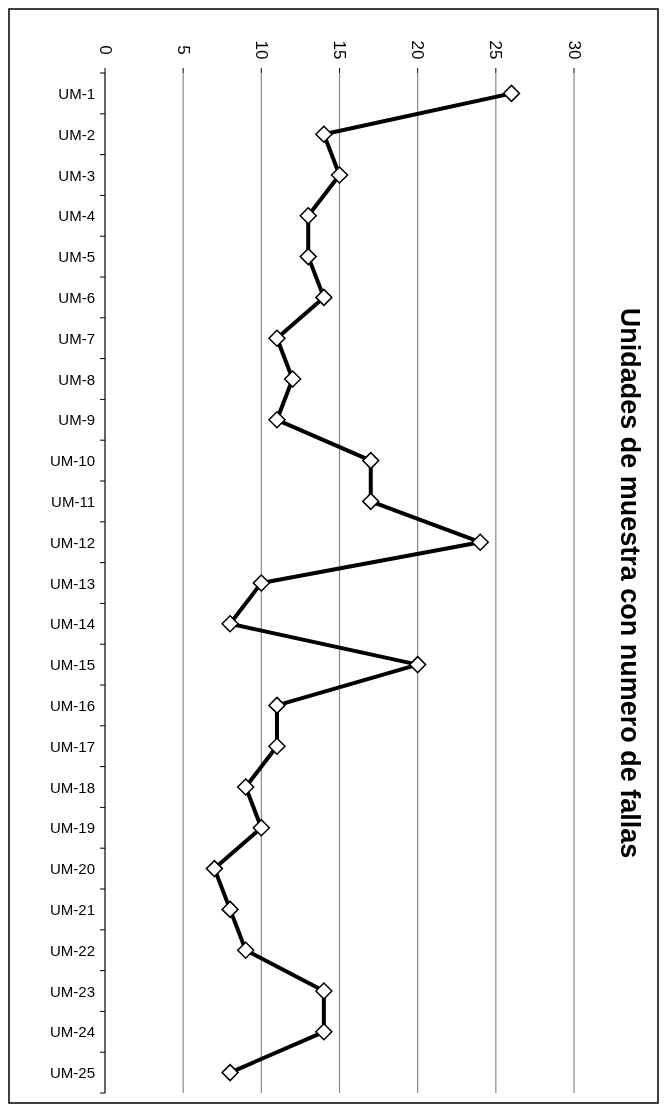 Image resolution: width=667 pixels, height=1112 pixels. Describe the element at coordinates (418, 50) in the screenshot. I see `x-tick-label: 20` at that location.